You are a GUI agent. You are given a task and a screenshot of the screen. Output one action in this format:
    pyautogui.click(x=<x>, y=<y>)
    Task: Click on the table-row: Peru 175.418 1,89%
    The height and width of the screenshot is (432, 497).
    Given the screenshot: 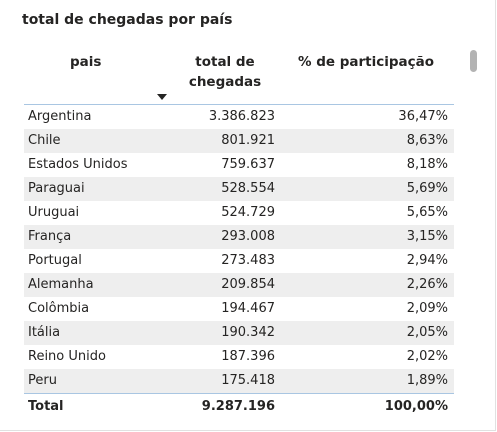 What is the action you would take?
    pyautogui.click(x=239, y=381)
    